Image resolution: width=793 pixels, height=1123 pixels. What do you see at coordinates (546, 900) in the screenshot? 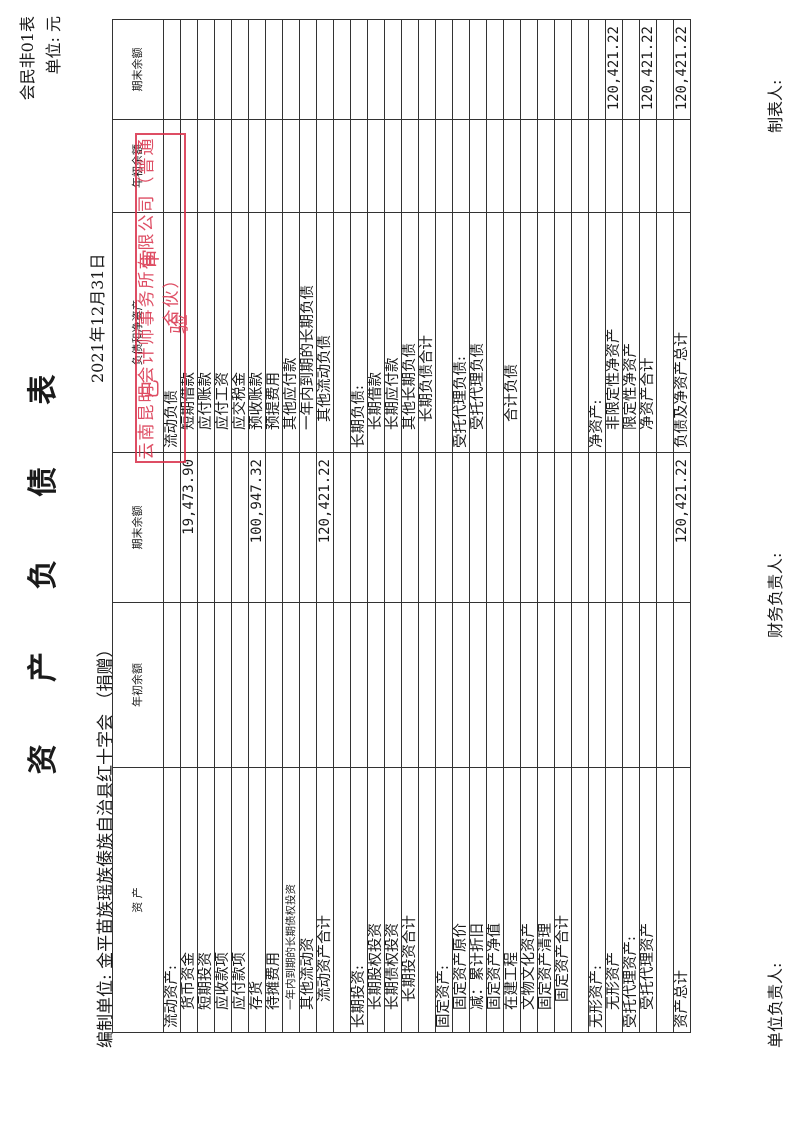
I see `asset-name-cell: 固定资产清理` at bounding box center [546, 900].